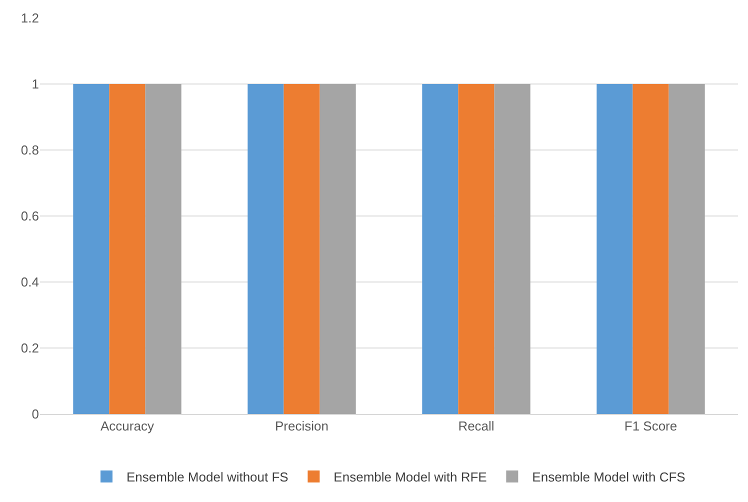 The width and height of the screenshot is (748, 502). What do you see at coordinates (207, 477) in the screenshot?
I see `legend-label: Ensemble Model without FS` at bounding box center [207, 477].